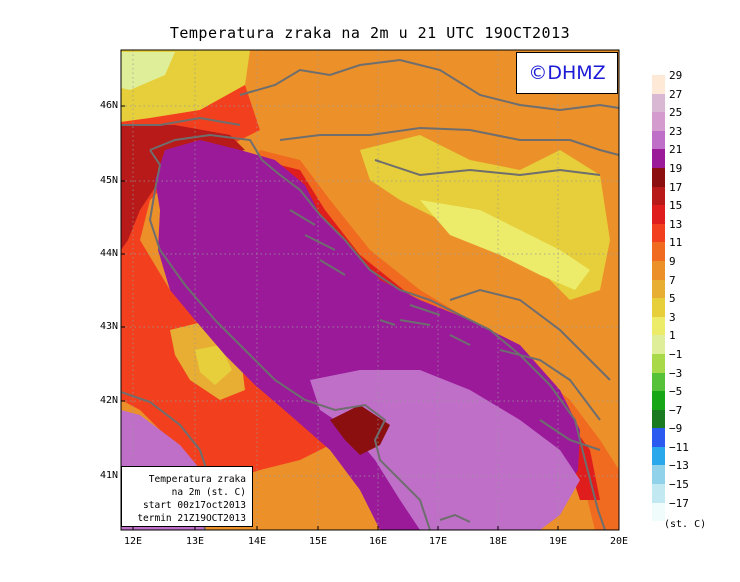 The height and width of the screenshot is (582, 740). What do you see at coordinates (195, 541) in the screenshot?
I see `lon-label-13e: 13E` at bounding box center [195, 541].